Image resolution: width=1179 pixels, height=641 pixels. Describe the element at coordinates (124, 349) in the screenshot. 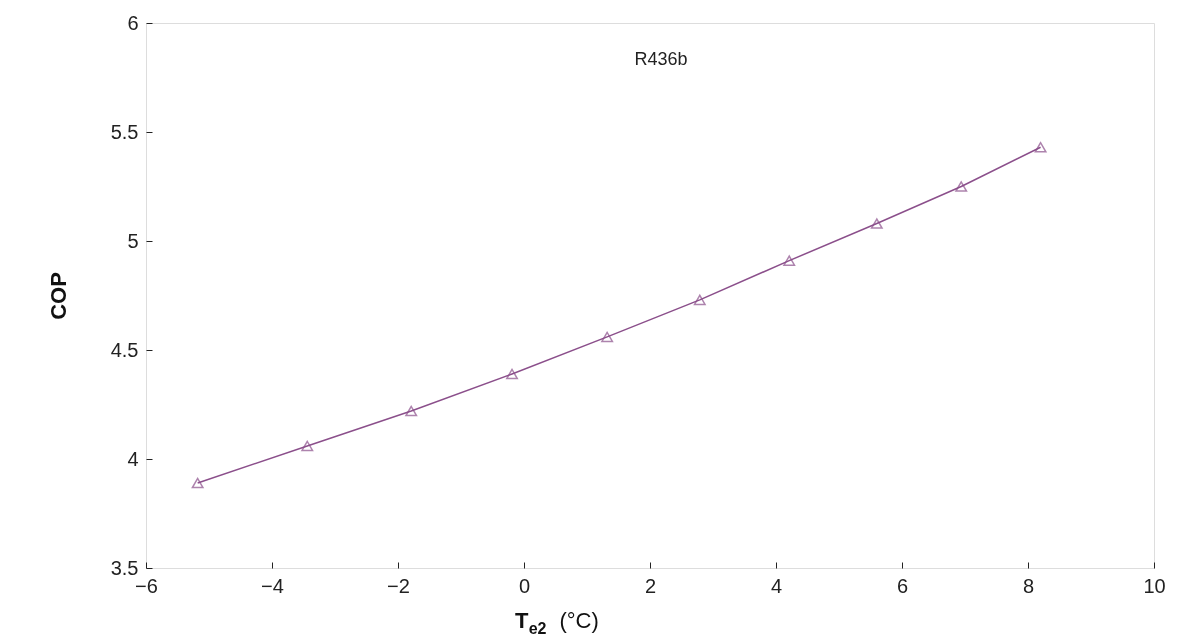

I see `y-tick-label: 4.5` at that location.